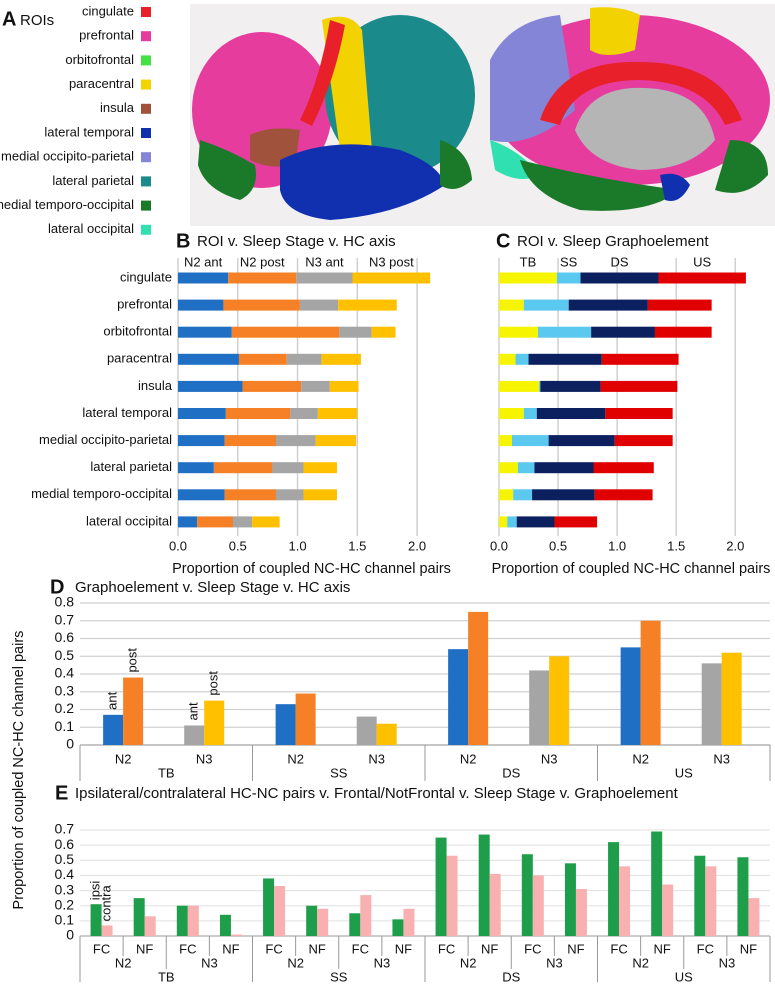 The width and height of the screenshot is (775, 988). Describe the element at coordinates (65, 889) in the screenshot. I see `y-tick-label: 0.3` at that location.